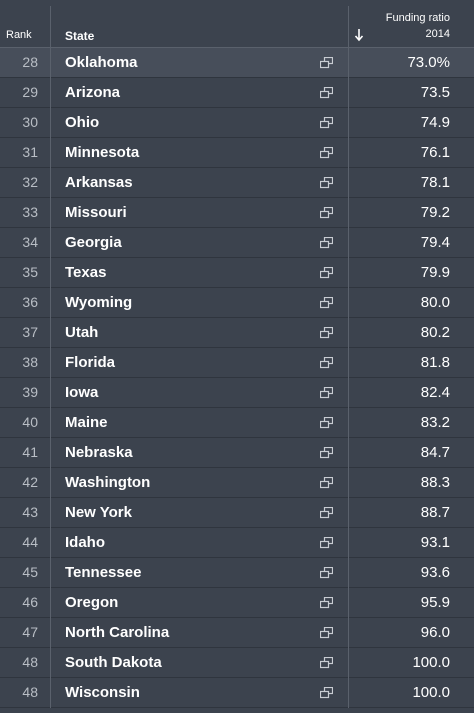 This screenshot has width=474, height=713. Describe the element at coordinates (30, 572) in the screenshot. I see `rank-cell: 45` at that location.